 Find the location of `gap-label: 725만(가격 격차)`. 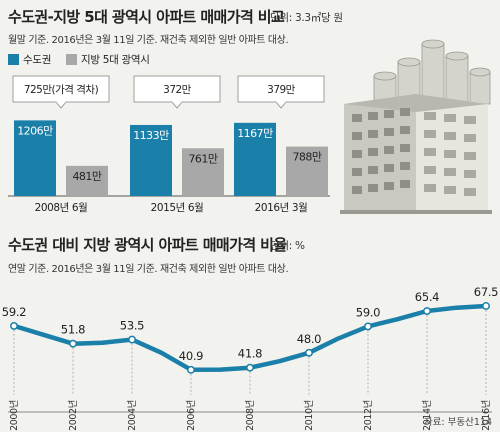

gap-label: 725만(가격 격차) is located at coordinates (61, 89).